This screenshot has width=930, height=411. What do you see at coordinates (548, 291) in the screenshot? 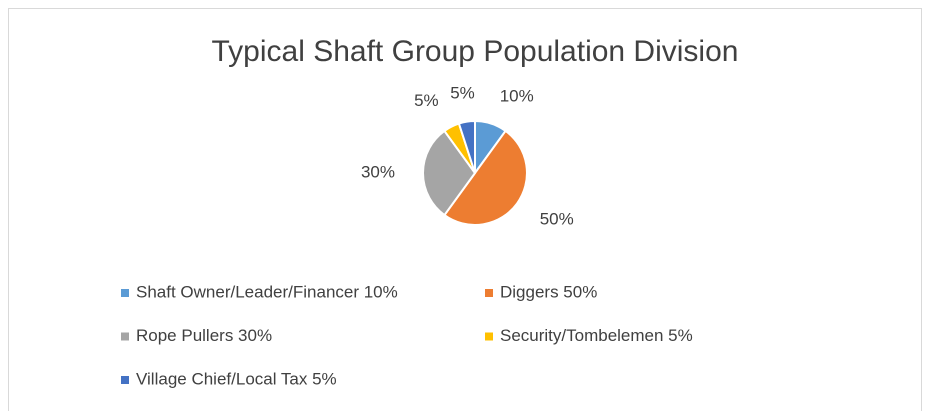
I see `legend-label: Diggers 50%` at bounding box center [548, 291].